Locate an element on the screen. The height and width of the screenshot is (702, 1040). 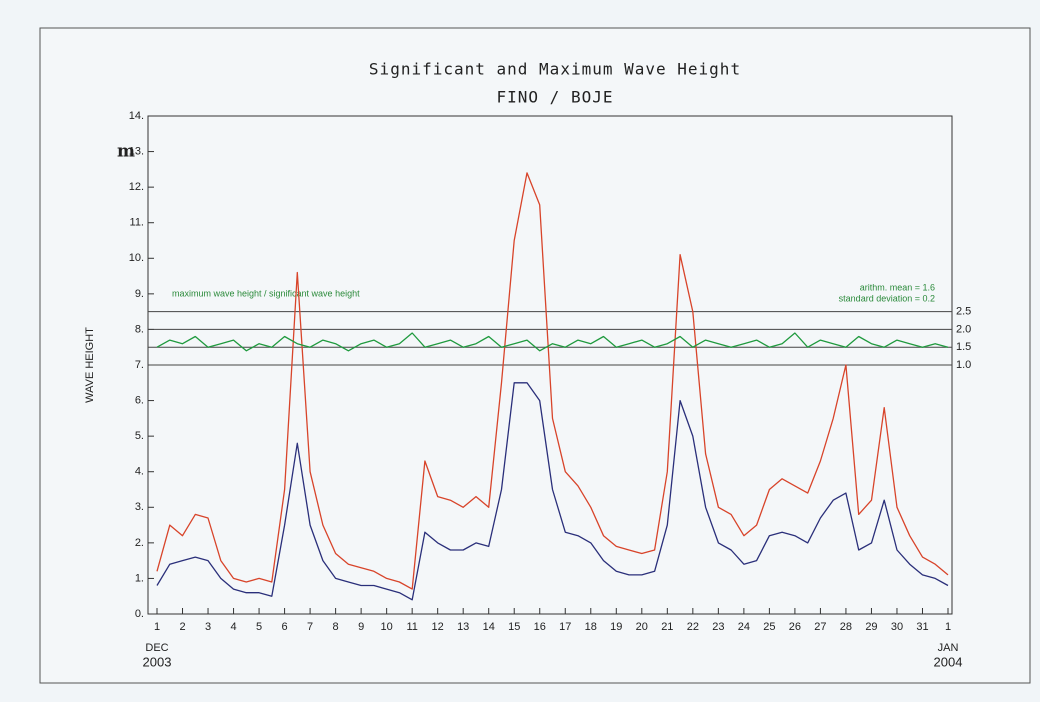
y-tick-label: 9. is located at coordinates (139, 294).